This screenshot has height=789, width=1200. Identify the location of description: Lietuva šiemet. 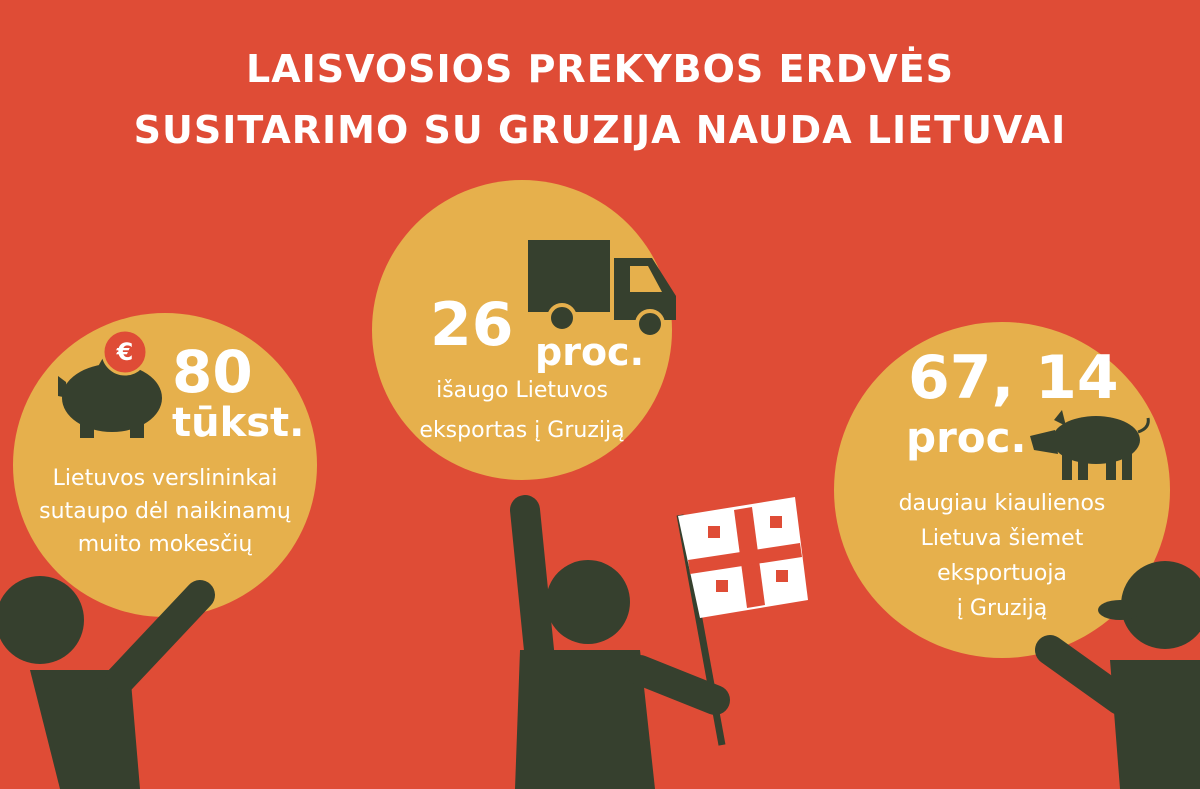
(1002, 538).